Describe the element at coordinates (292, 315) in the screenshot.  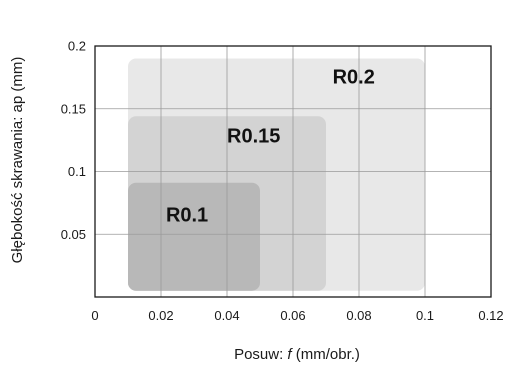
I see `x-tick-label: 0.06` at that location.